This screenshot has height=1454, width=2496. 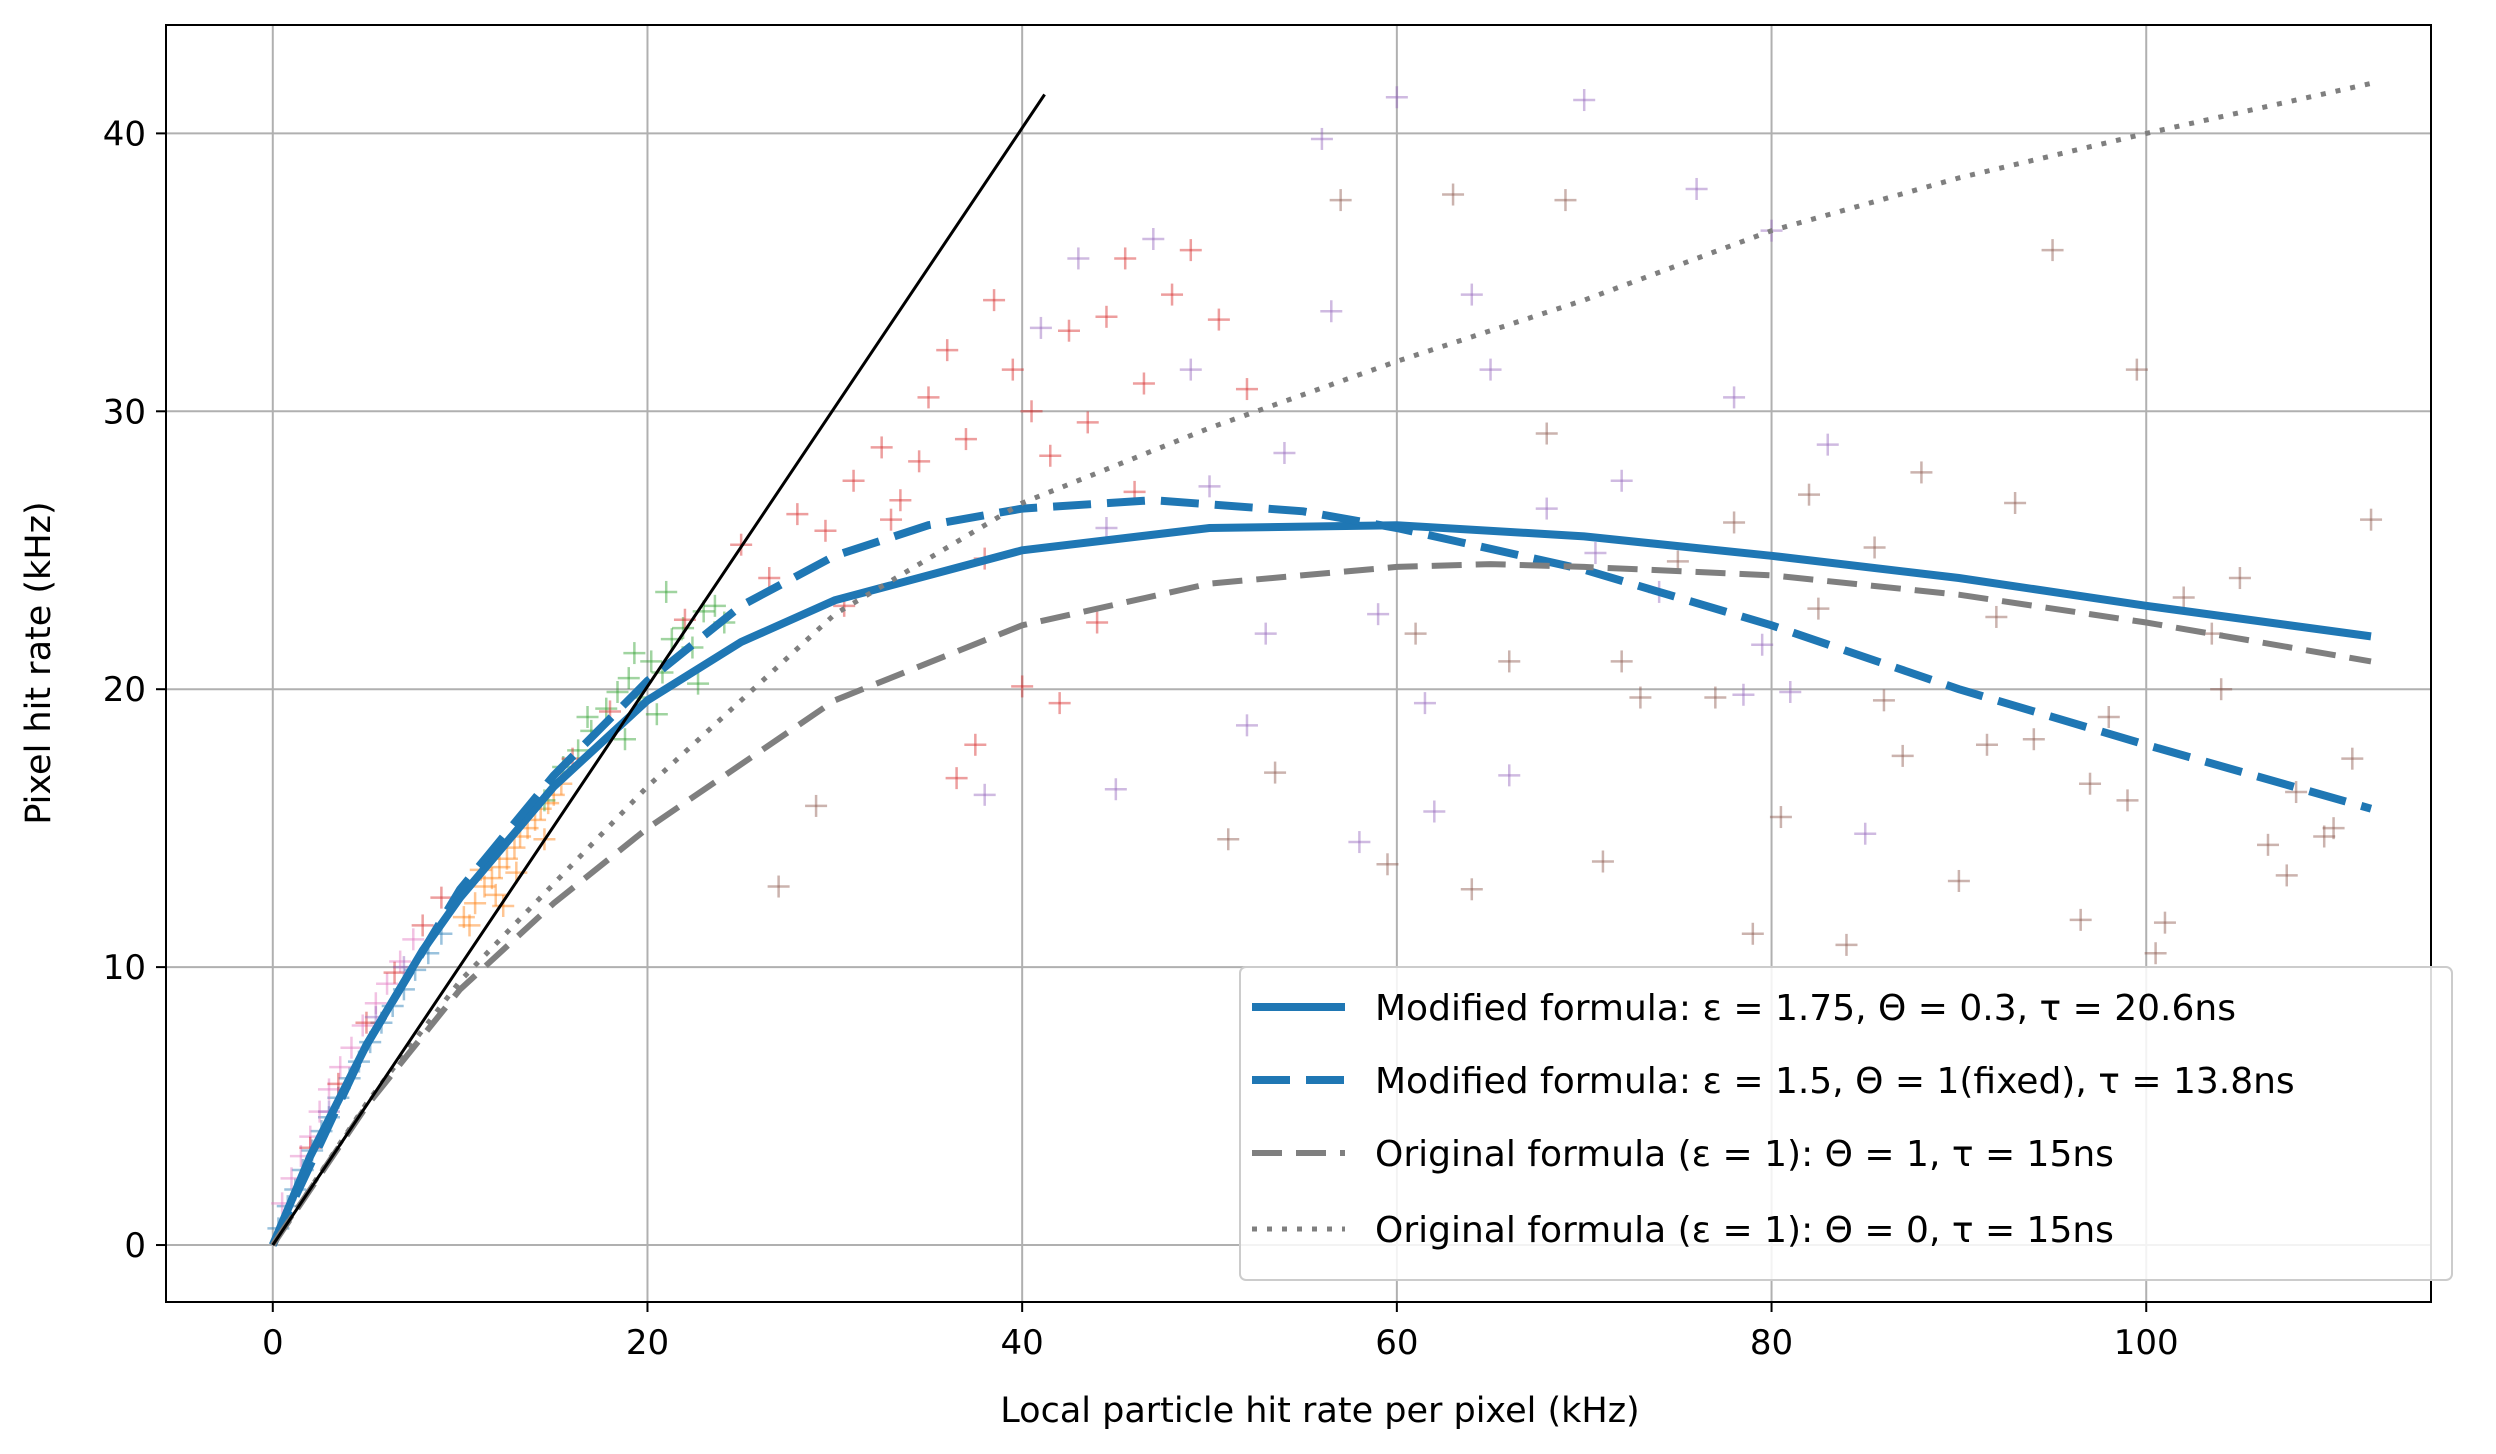 What do you see at coordinates (647, 1343) in the screenshot?
I see `x-tick-label: 20` at bounding box center [647, 1343].